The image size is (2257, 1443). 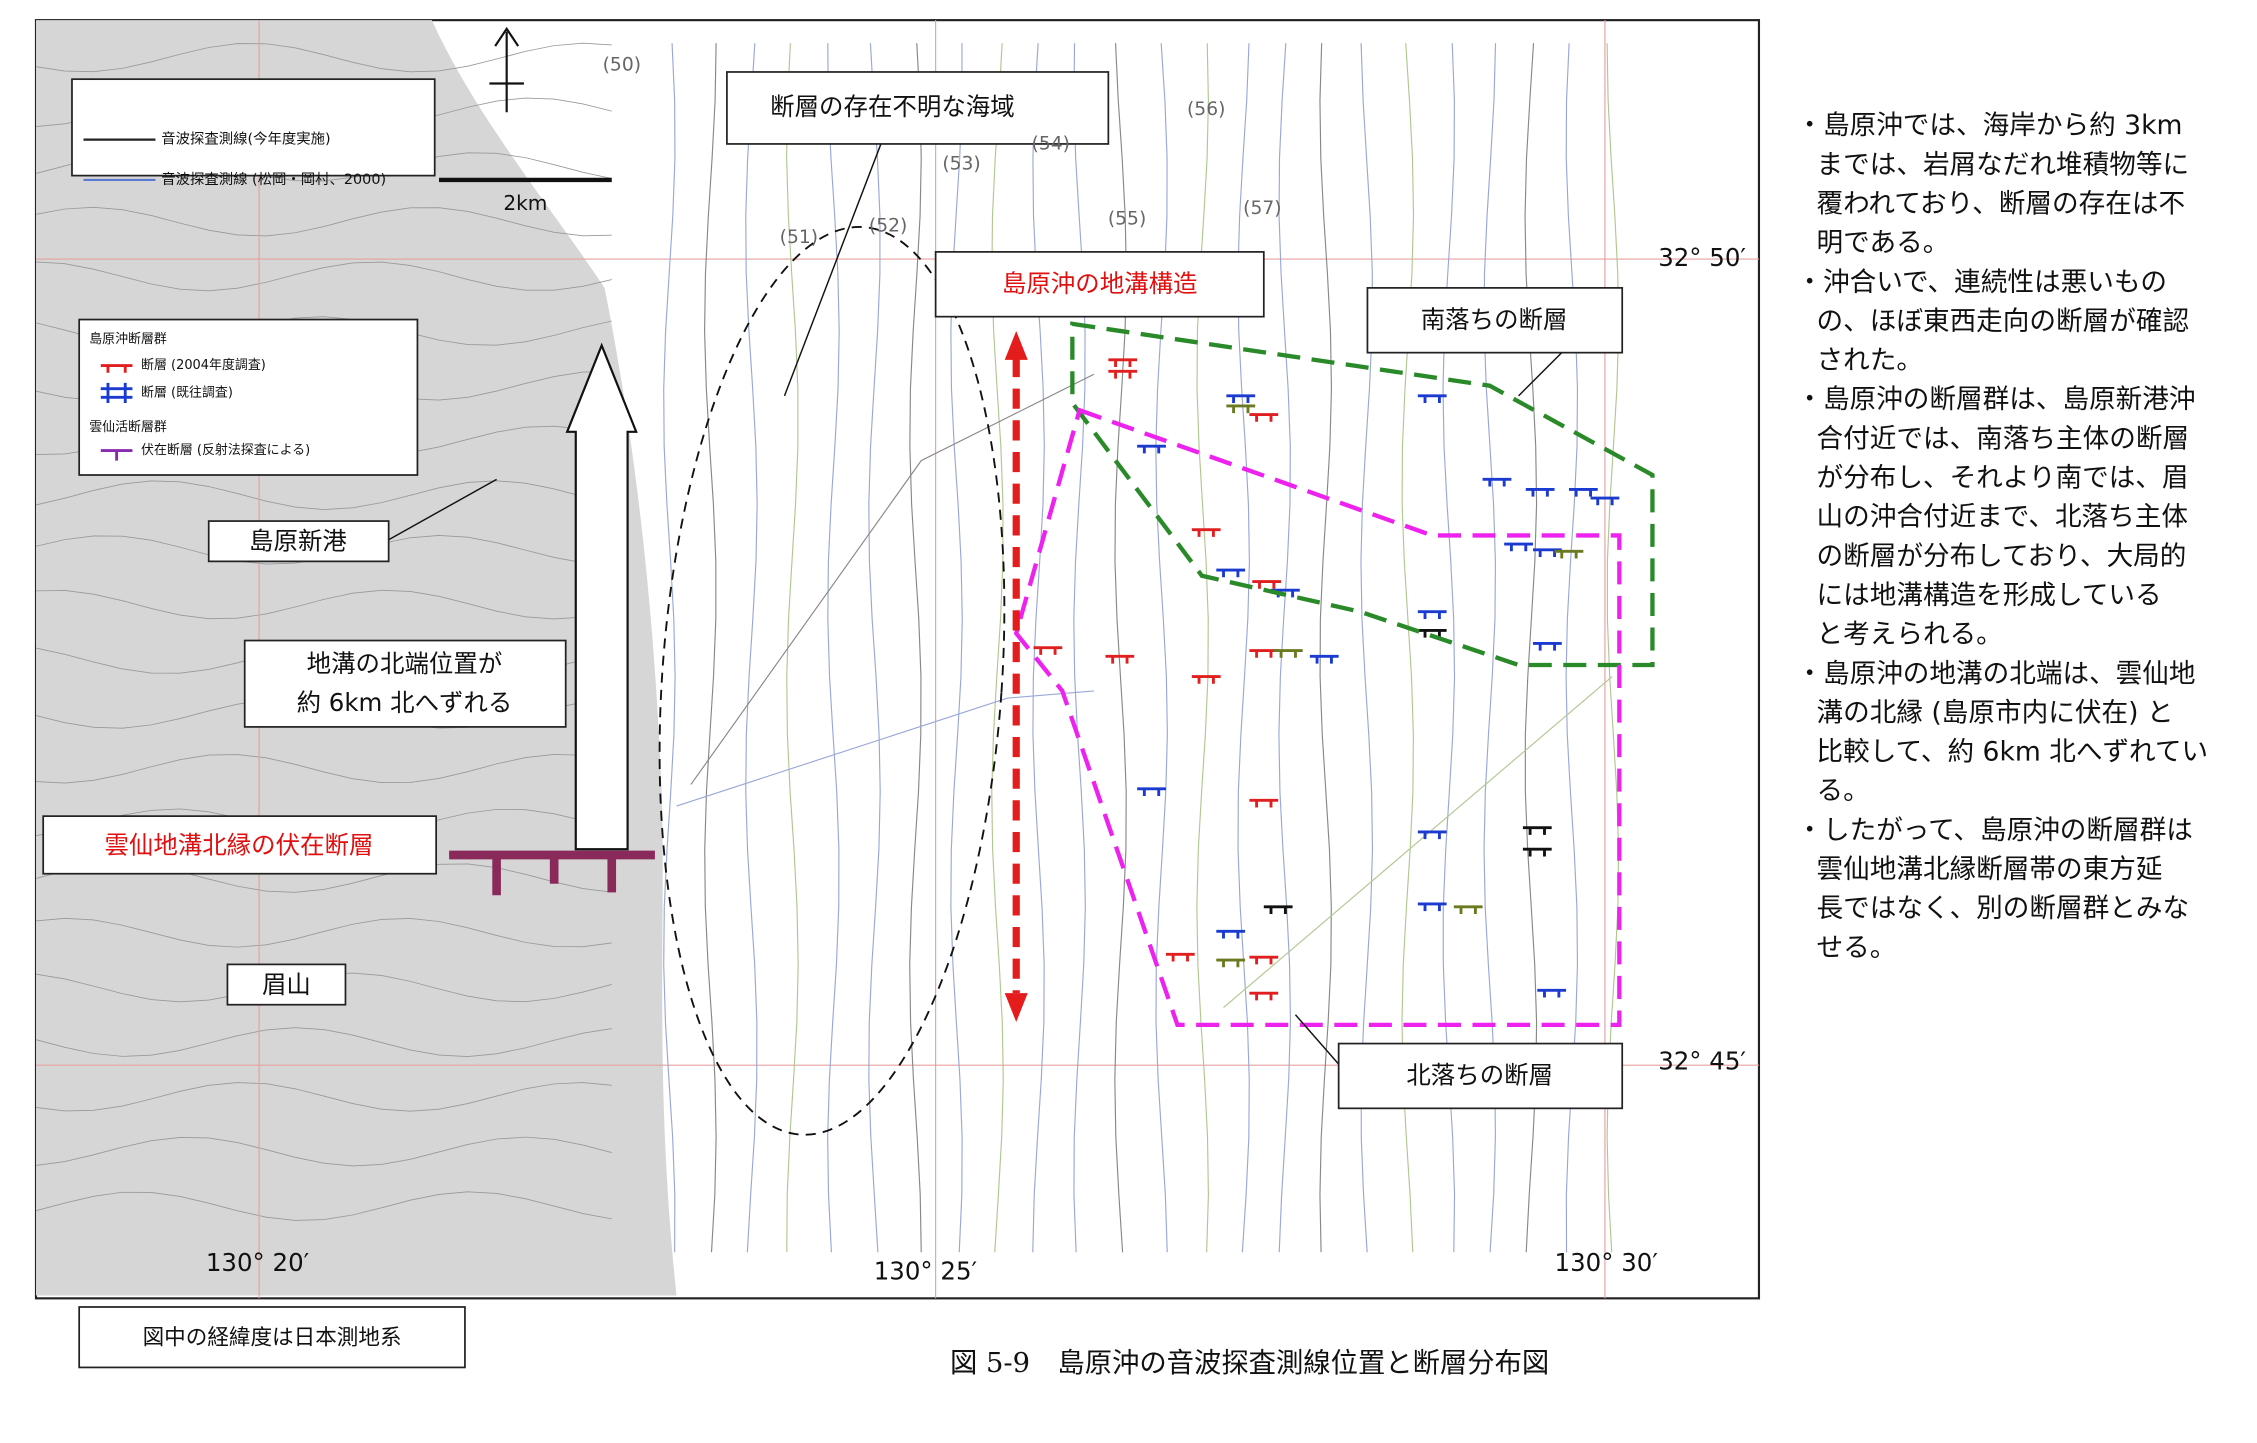 What do you see at coordinates (128, 427) in the screenshot?
I see `legend-group: 雲仙活断層群` at bounding box center [128, 427].